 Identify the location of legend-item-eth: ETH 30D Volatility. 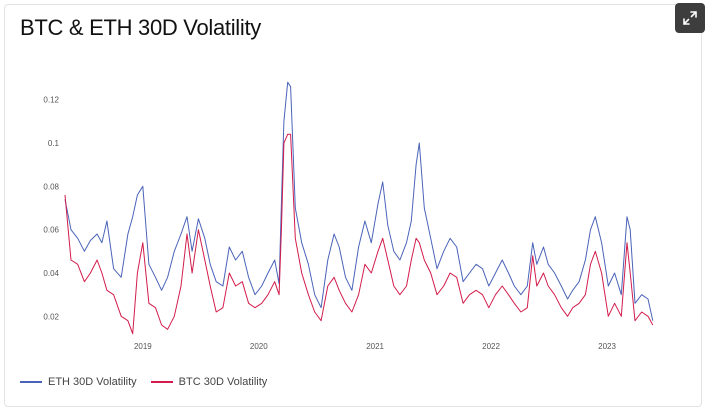
(78, 382).